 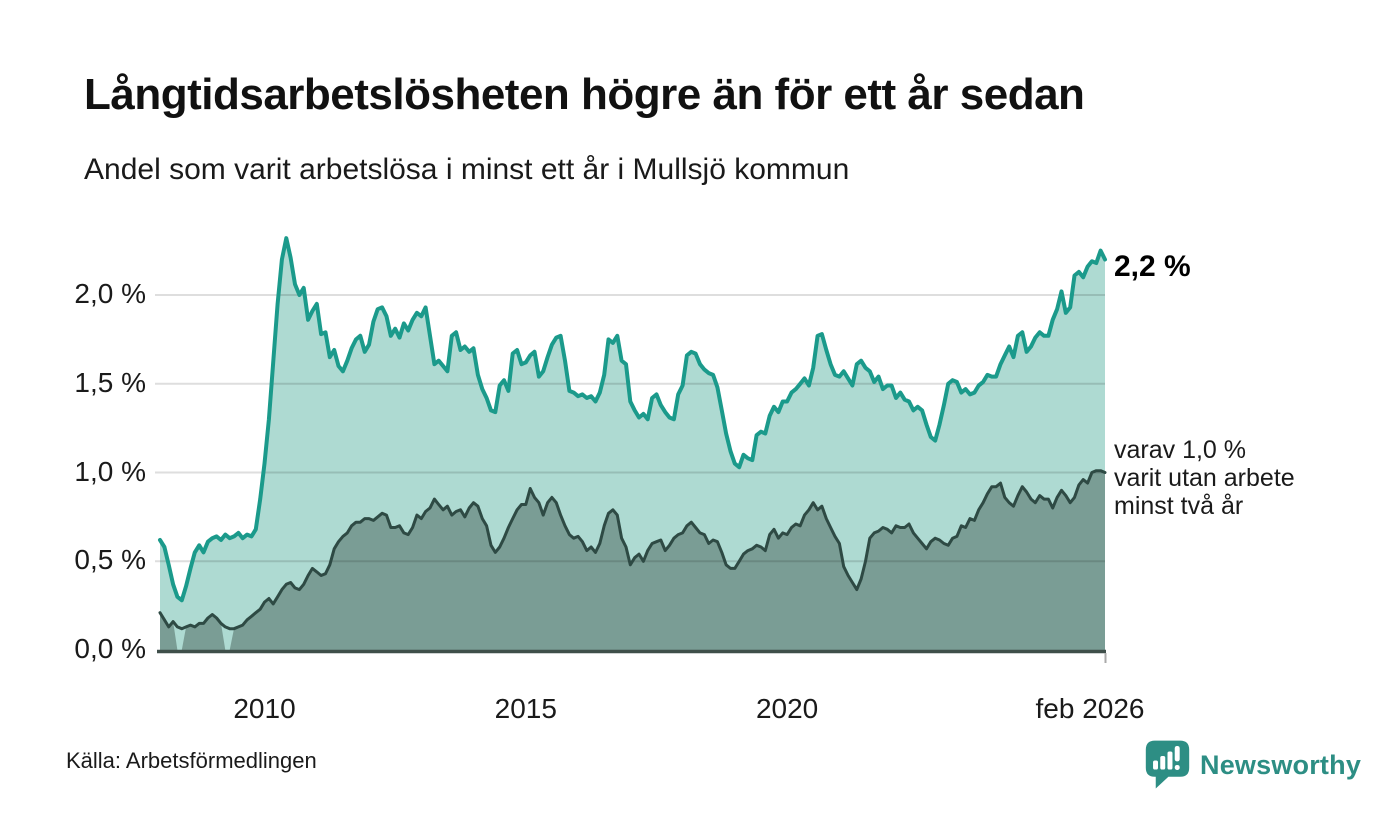 I want to click on x-axis-label: feb 2026, so click(x=1090, y=708).